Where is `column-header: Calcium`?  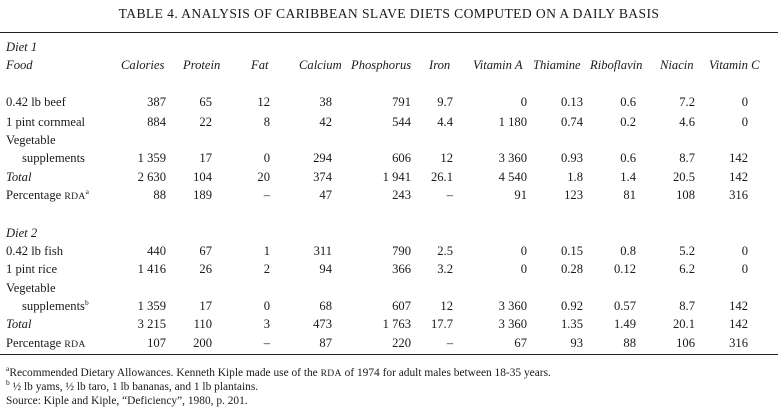 column-header: Calcium is located at coordinates (320, 65).